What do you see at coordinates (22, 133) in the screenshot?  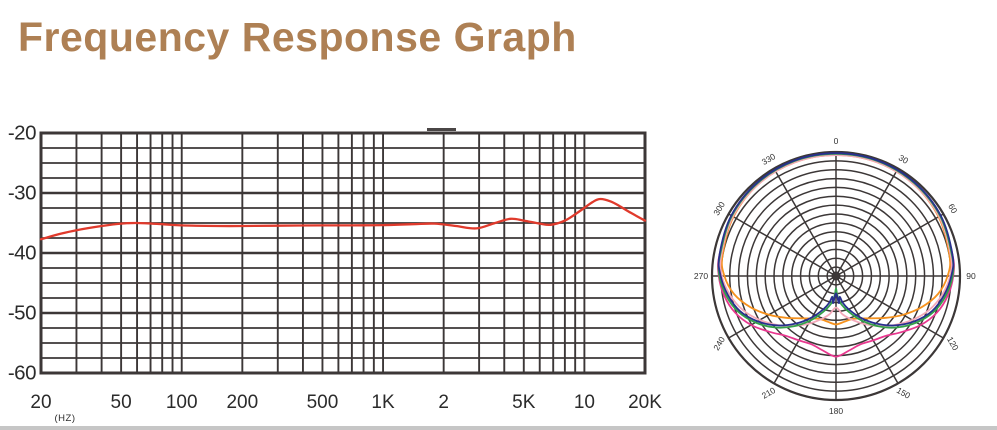 I see `fr-y-tick-label: -20` at bounding box center [22, 133].